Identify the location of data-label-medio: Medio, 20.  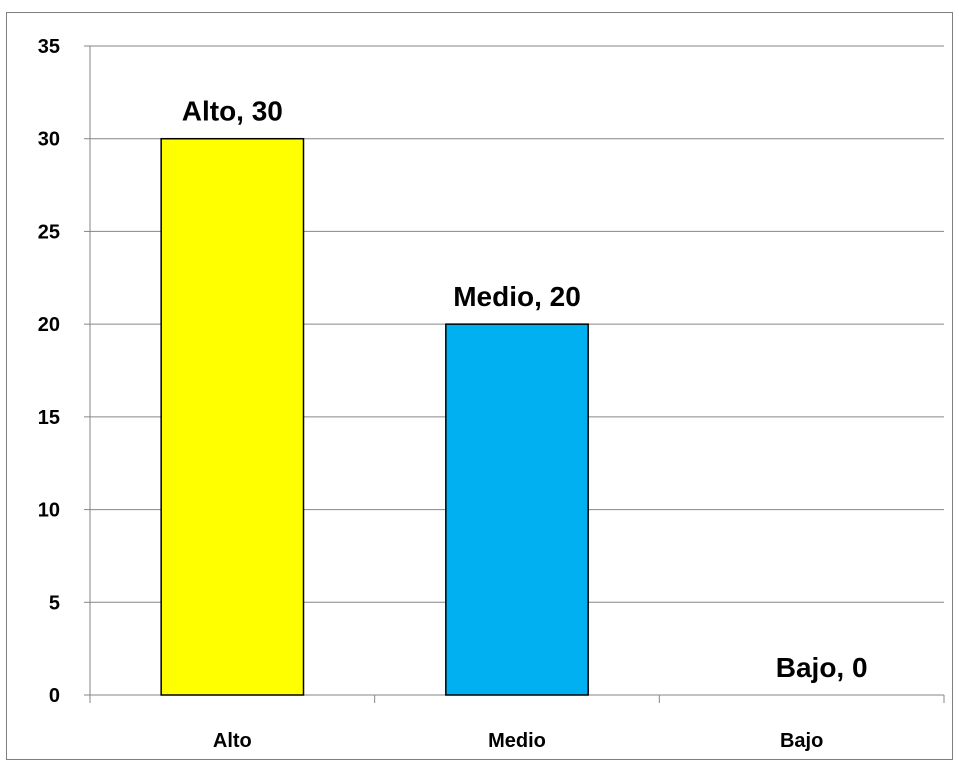
(517, 296).